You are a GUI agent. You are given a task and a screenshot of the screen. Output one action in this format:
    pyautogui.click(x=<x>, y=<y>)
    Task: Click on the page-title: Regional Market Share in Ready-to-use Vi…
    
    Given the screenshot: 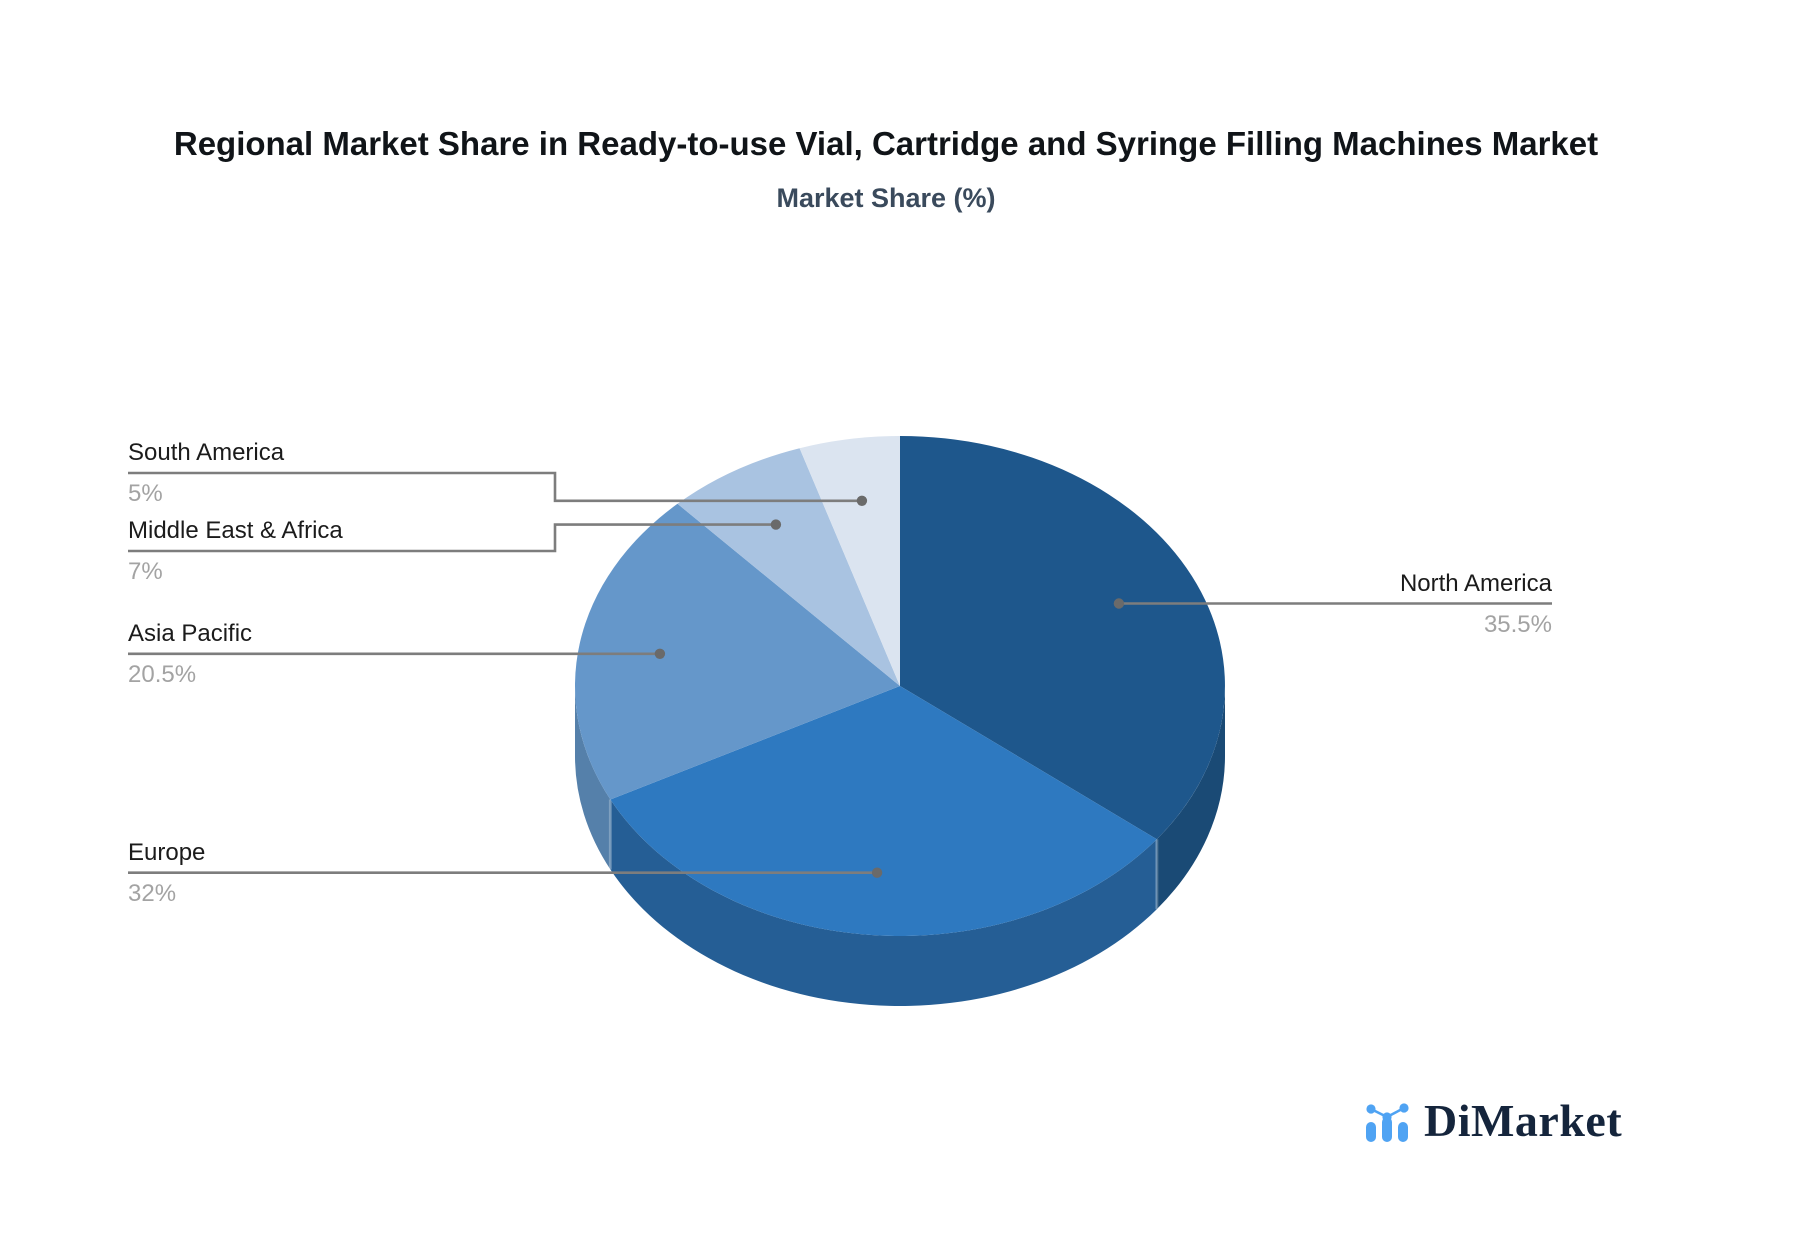 What is the action you would take?
    pyautogui.click(x=886, y=143)
    